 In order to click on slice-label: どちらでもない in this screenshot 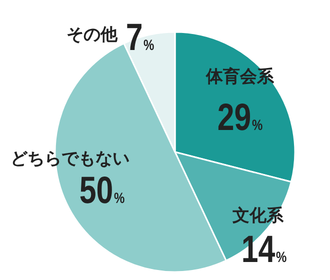, I will do `click(70, 159)`.